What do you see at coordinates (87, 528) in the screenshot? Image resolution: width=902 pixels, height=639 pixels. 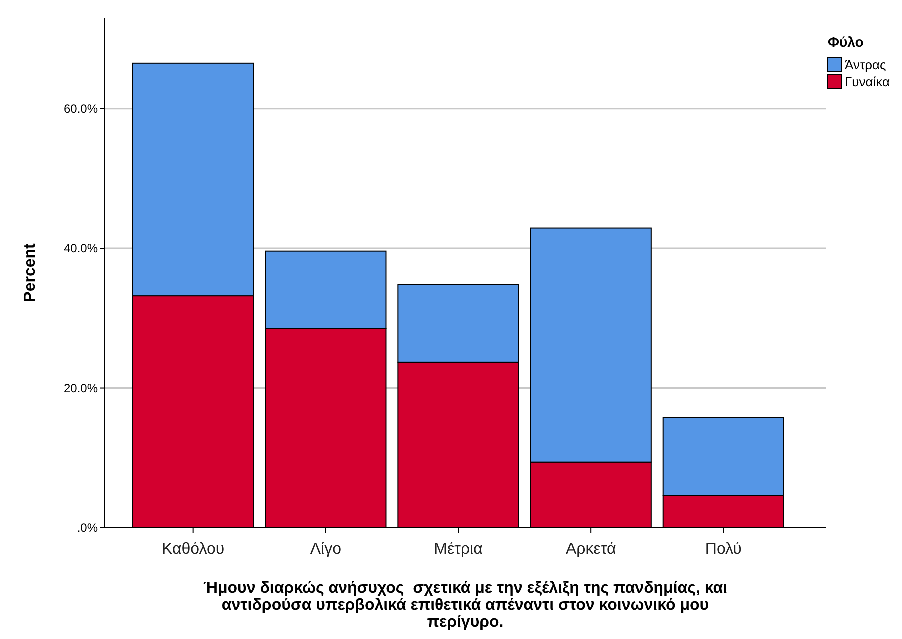 I see `y-tick-label: .0%` at bounding box center [87, 528].